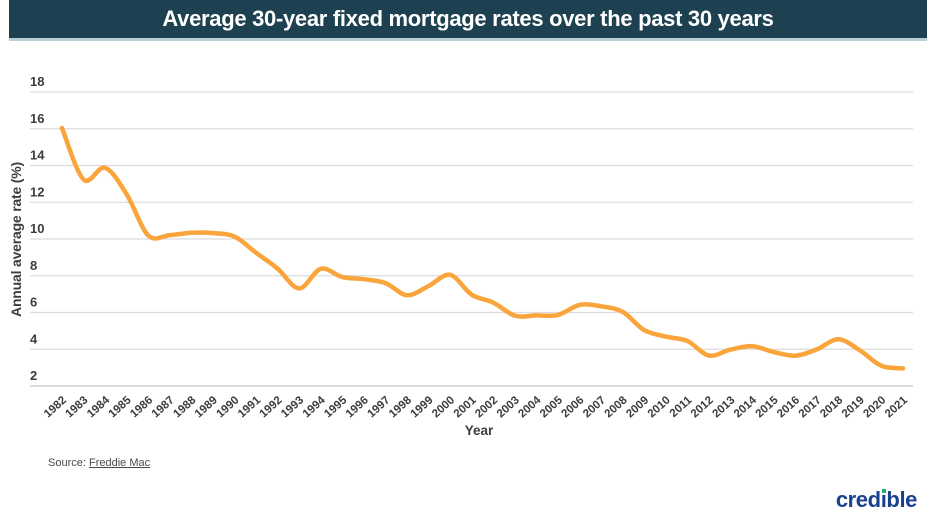  Describe the element at coordinates (529, 407) in the screenshot. I see `x-tick-label: 2004` at that location.